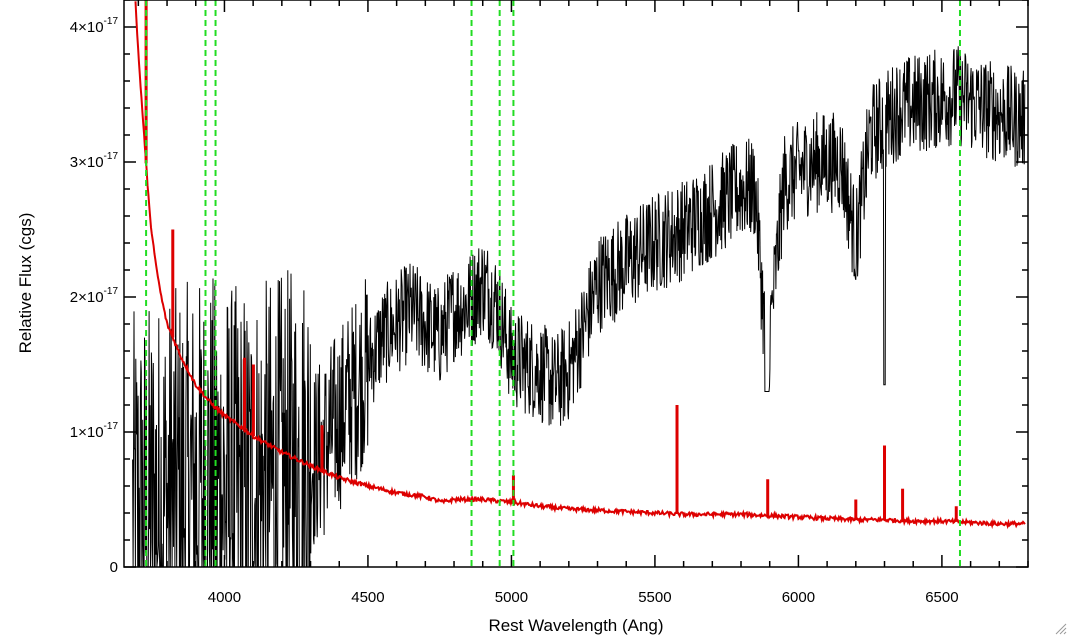 The image size is (1069, 637). What do you see at coordinates (1061, 629) in the screenshot?
I see `resize-grip-icon` at bounding box center [1061, 629].